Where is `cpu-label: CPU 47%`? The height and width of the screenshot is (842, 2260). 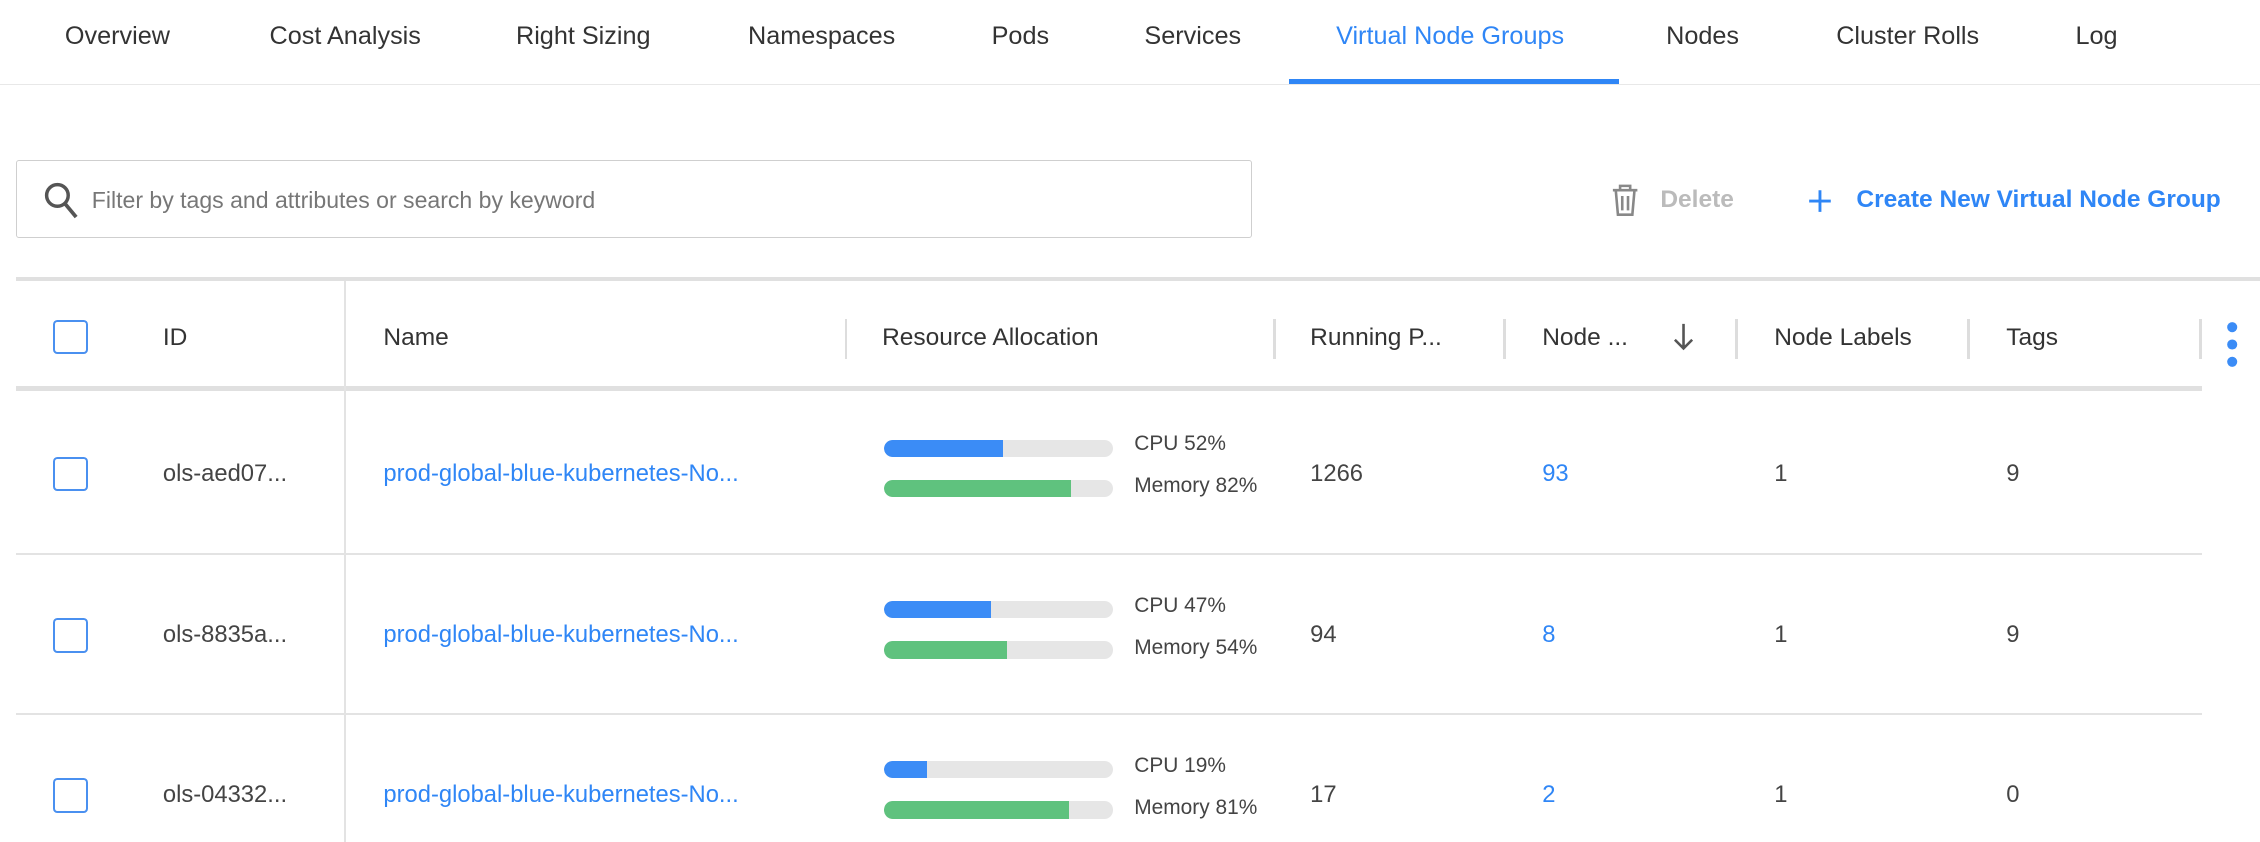
cpu-label: CPU 47% is located at coordinates (1180, 605).